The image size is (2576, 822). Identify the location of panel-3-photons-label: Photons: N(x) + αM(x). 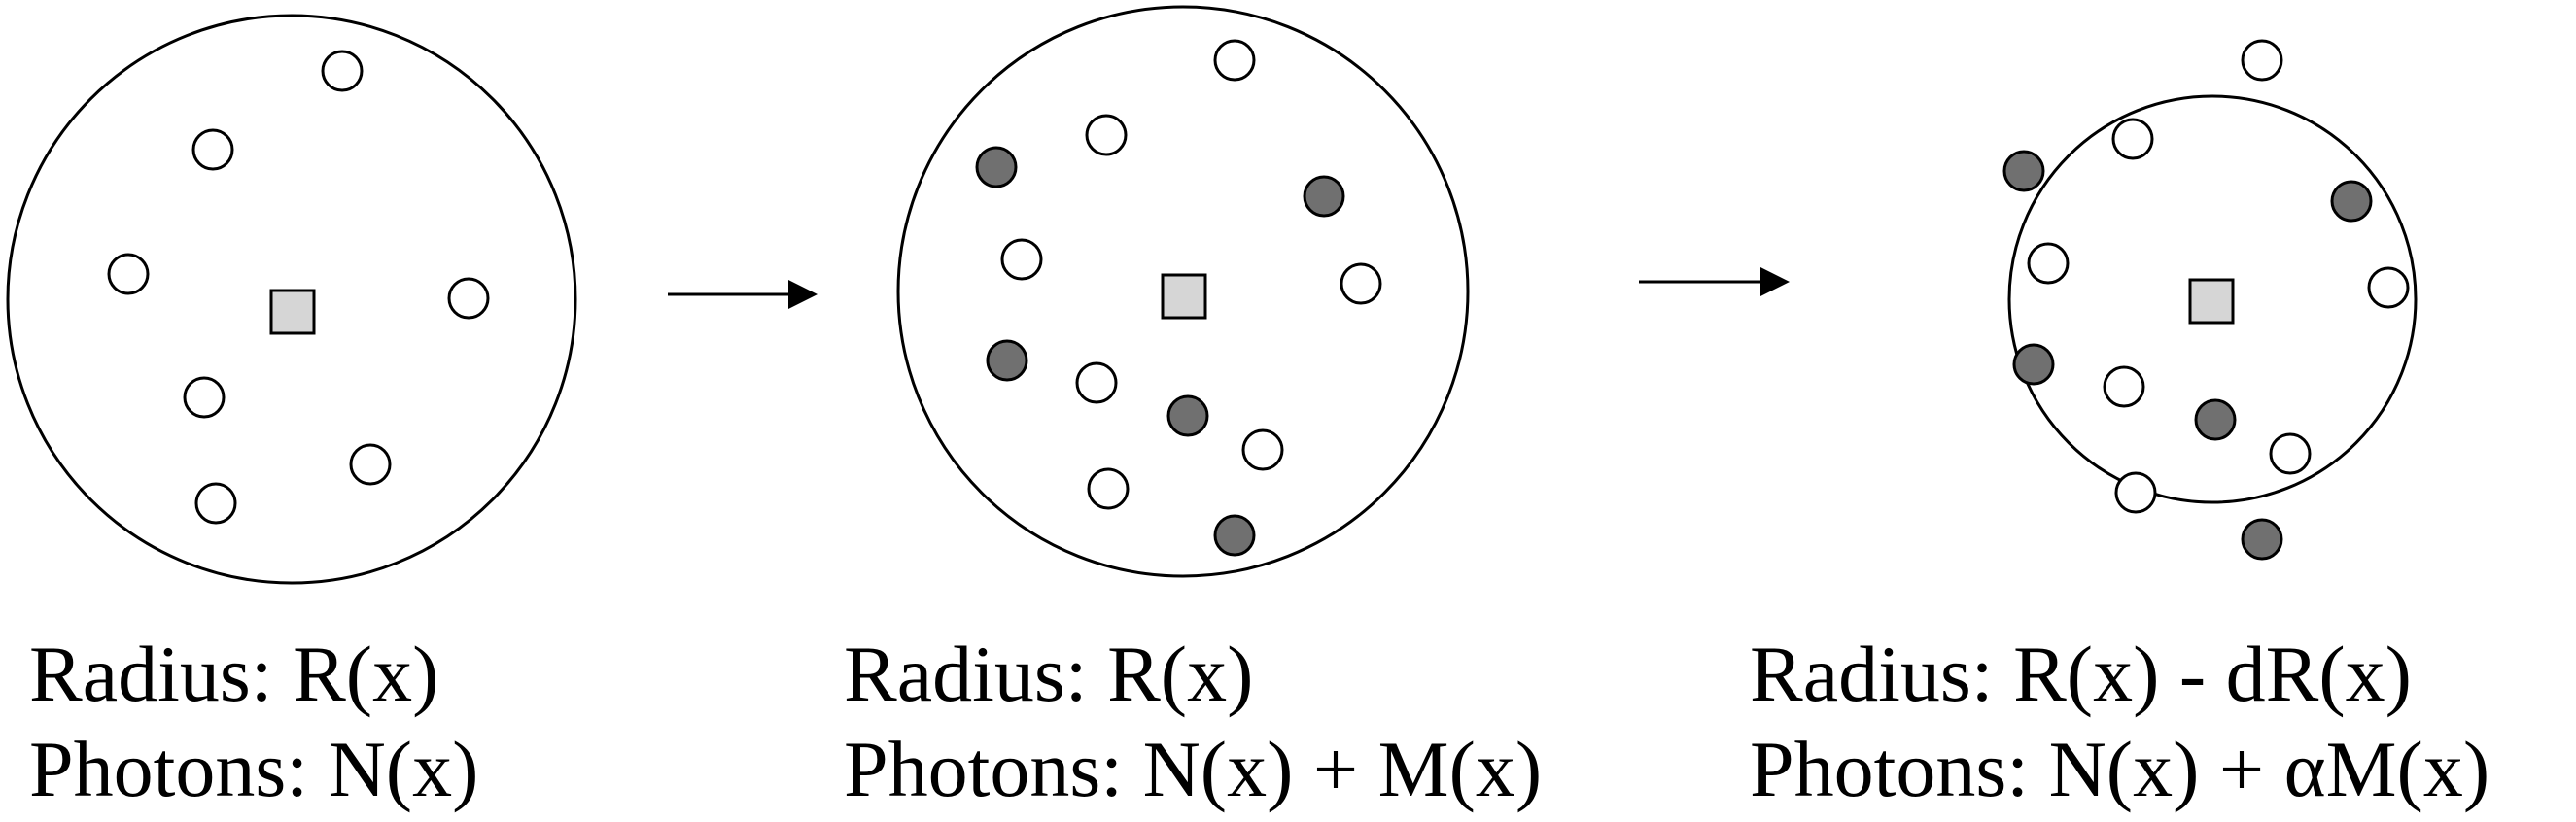
(2120, 769).